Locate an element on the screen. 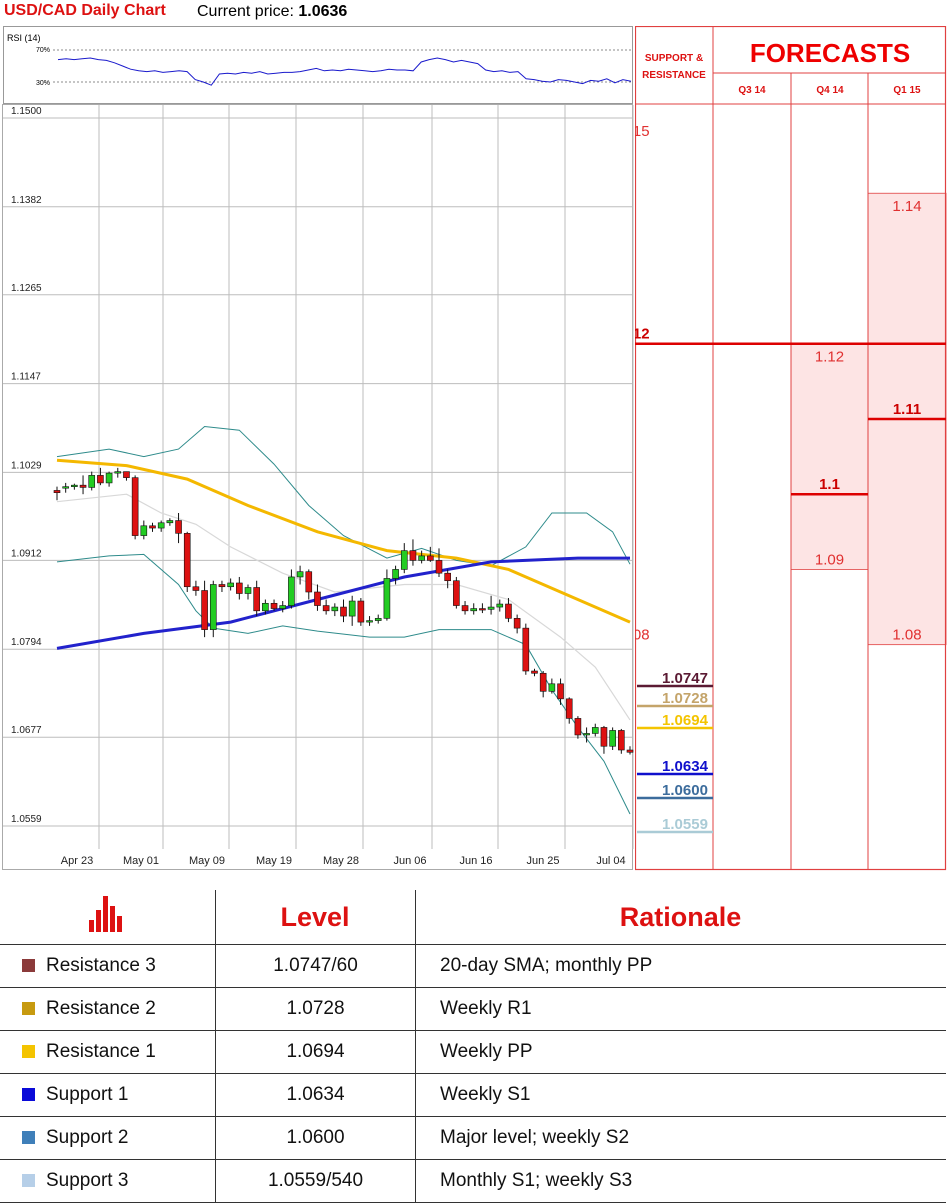  row-name-cell: Resistance 3 is located at coordinates (108, 966).